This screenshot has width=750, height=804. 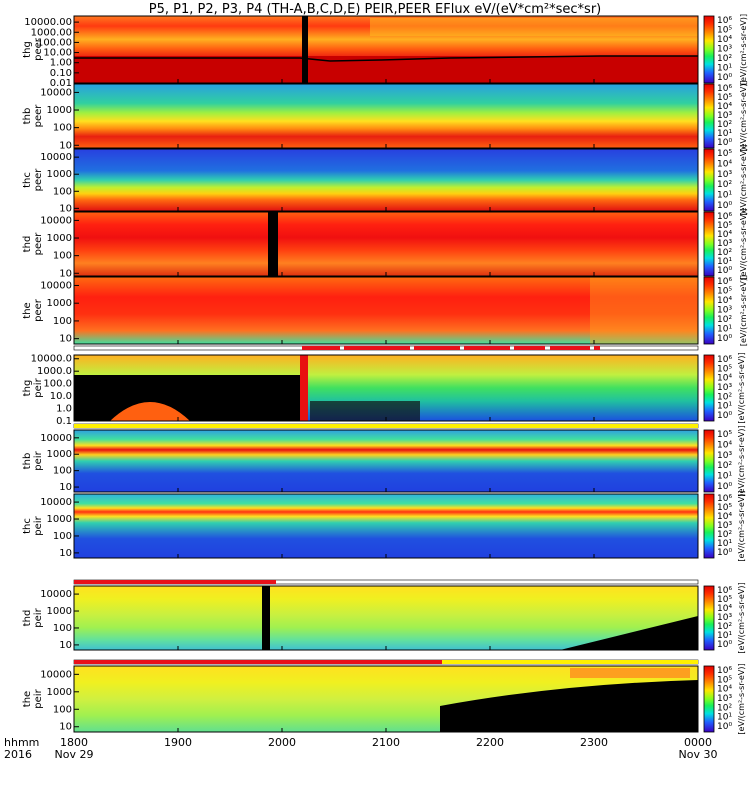 I want to click on panel-9-ylabel-probe: thd, so click(x=27, y=618).